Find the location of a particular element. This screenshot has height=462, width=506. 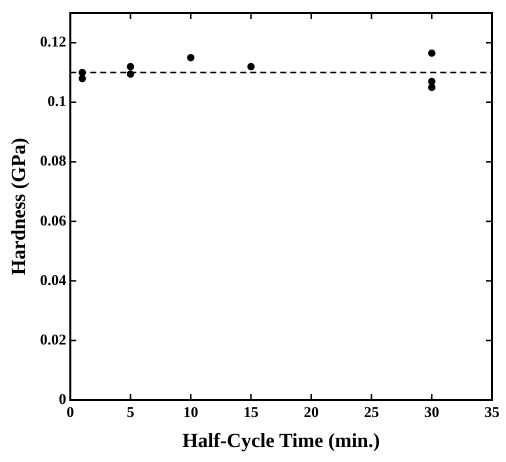

x-tick-label: 35 is located at coordinates (492, 412).